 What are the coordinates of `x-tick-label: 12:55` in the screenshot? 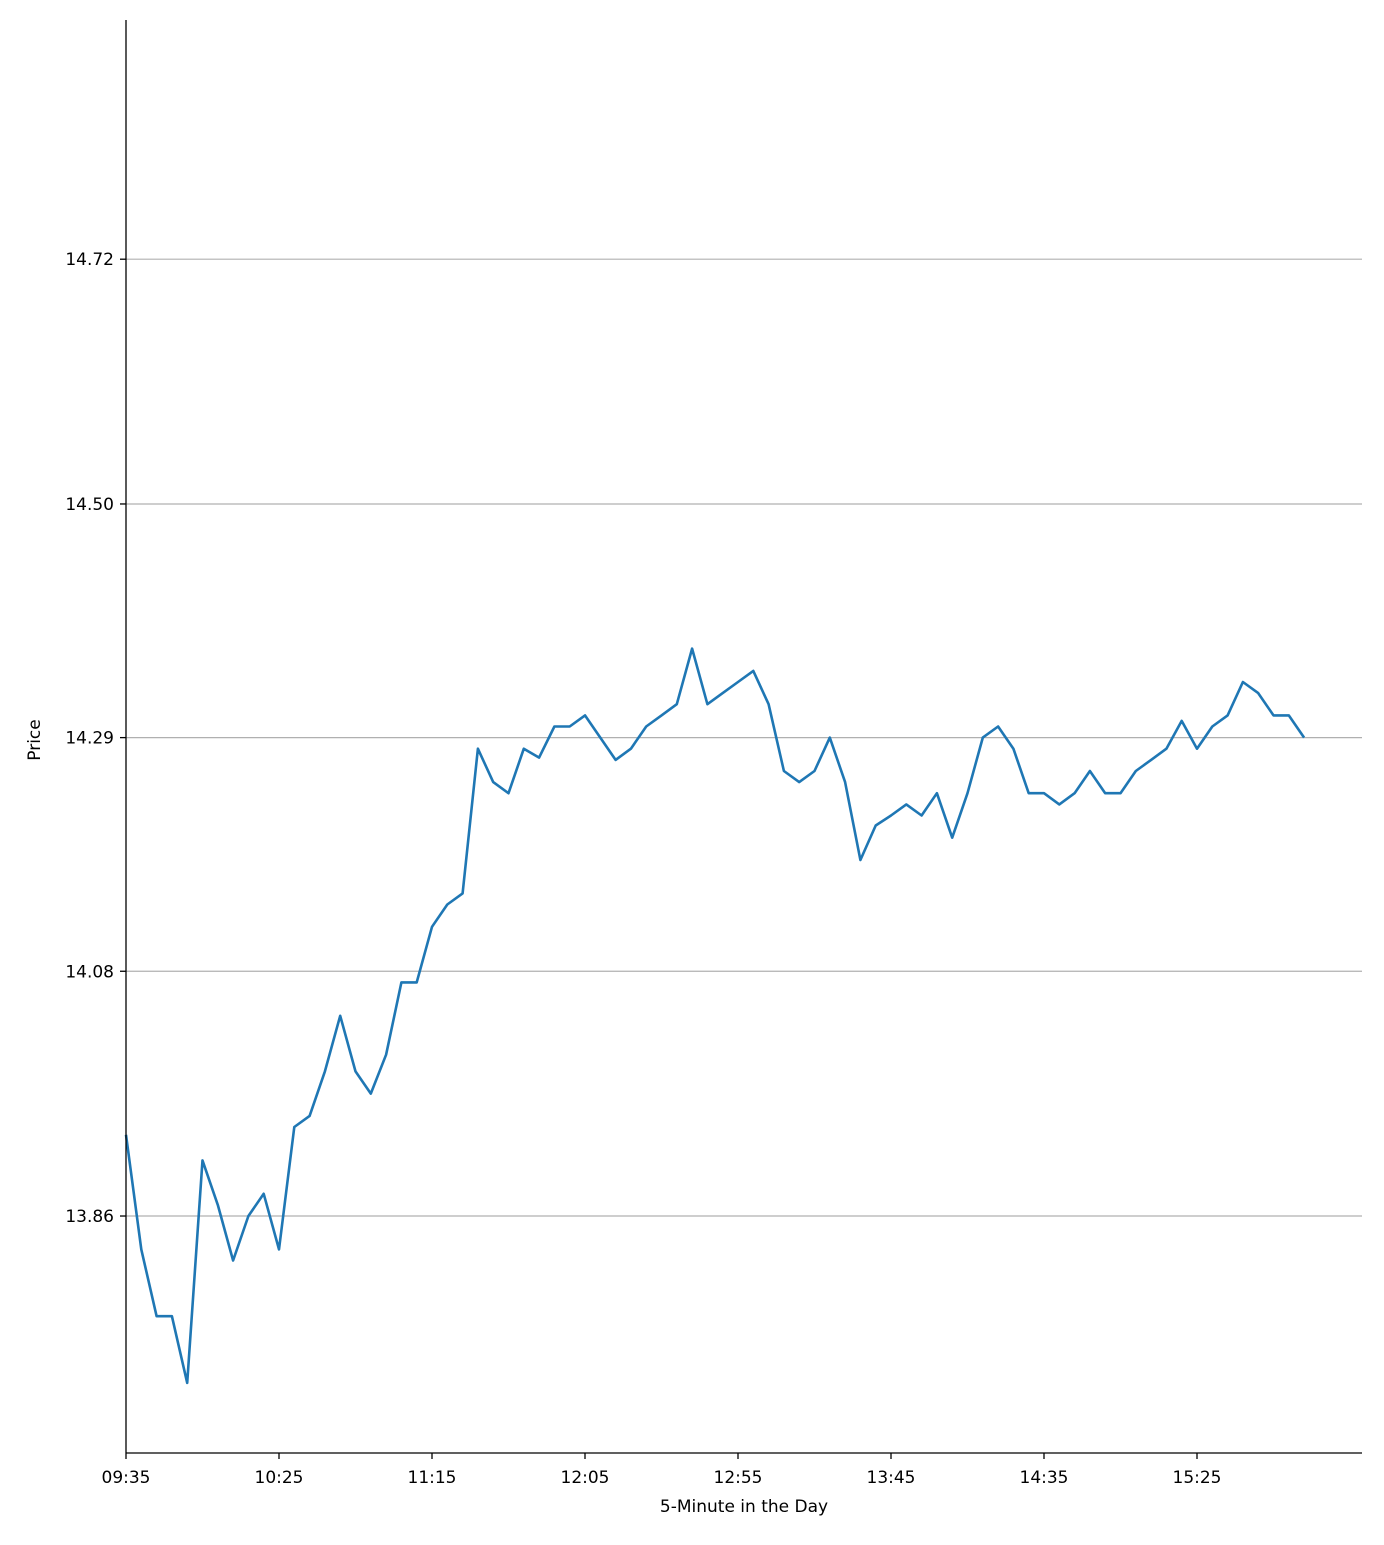 It's located at (738, 1478).